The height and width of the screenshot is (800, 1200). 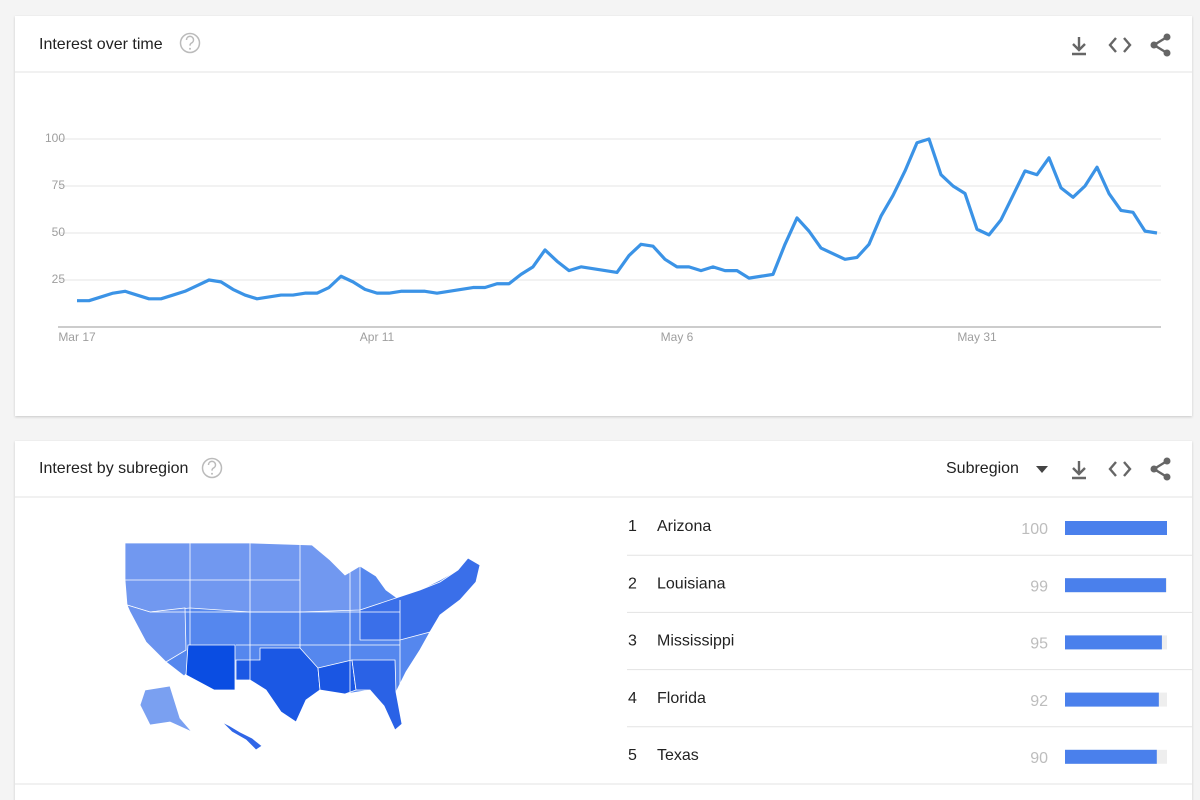 I want to click on rank: 5, so click(x=632, y=755).